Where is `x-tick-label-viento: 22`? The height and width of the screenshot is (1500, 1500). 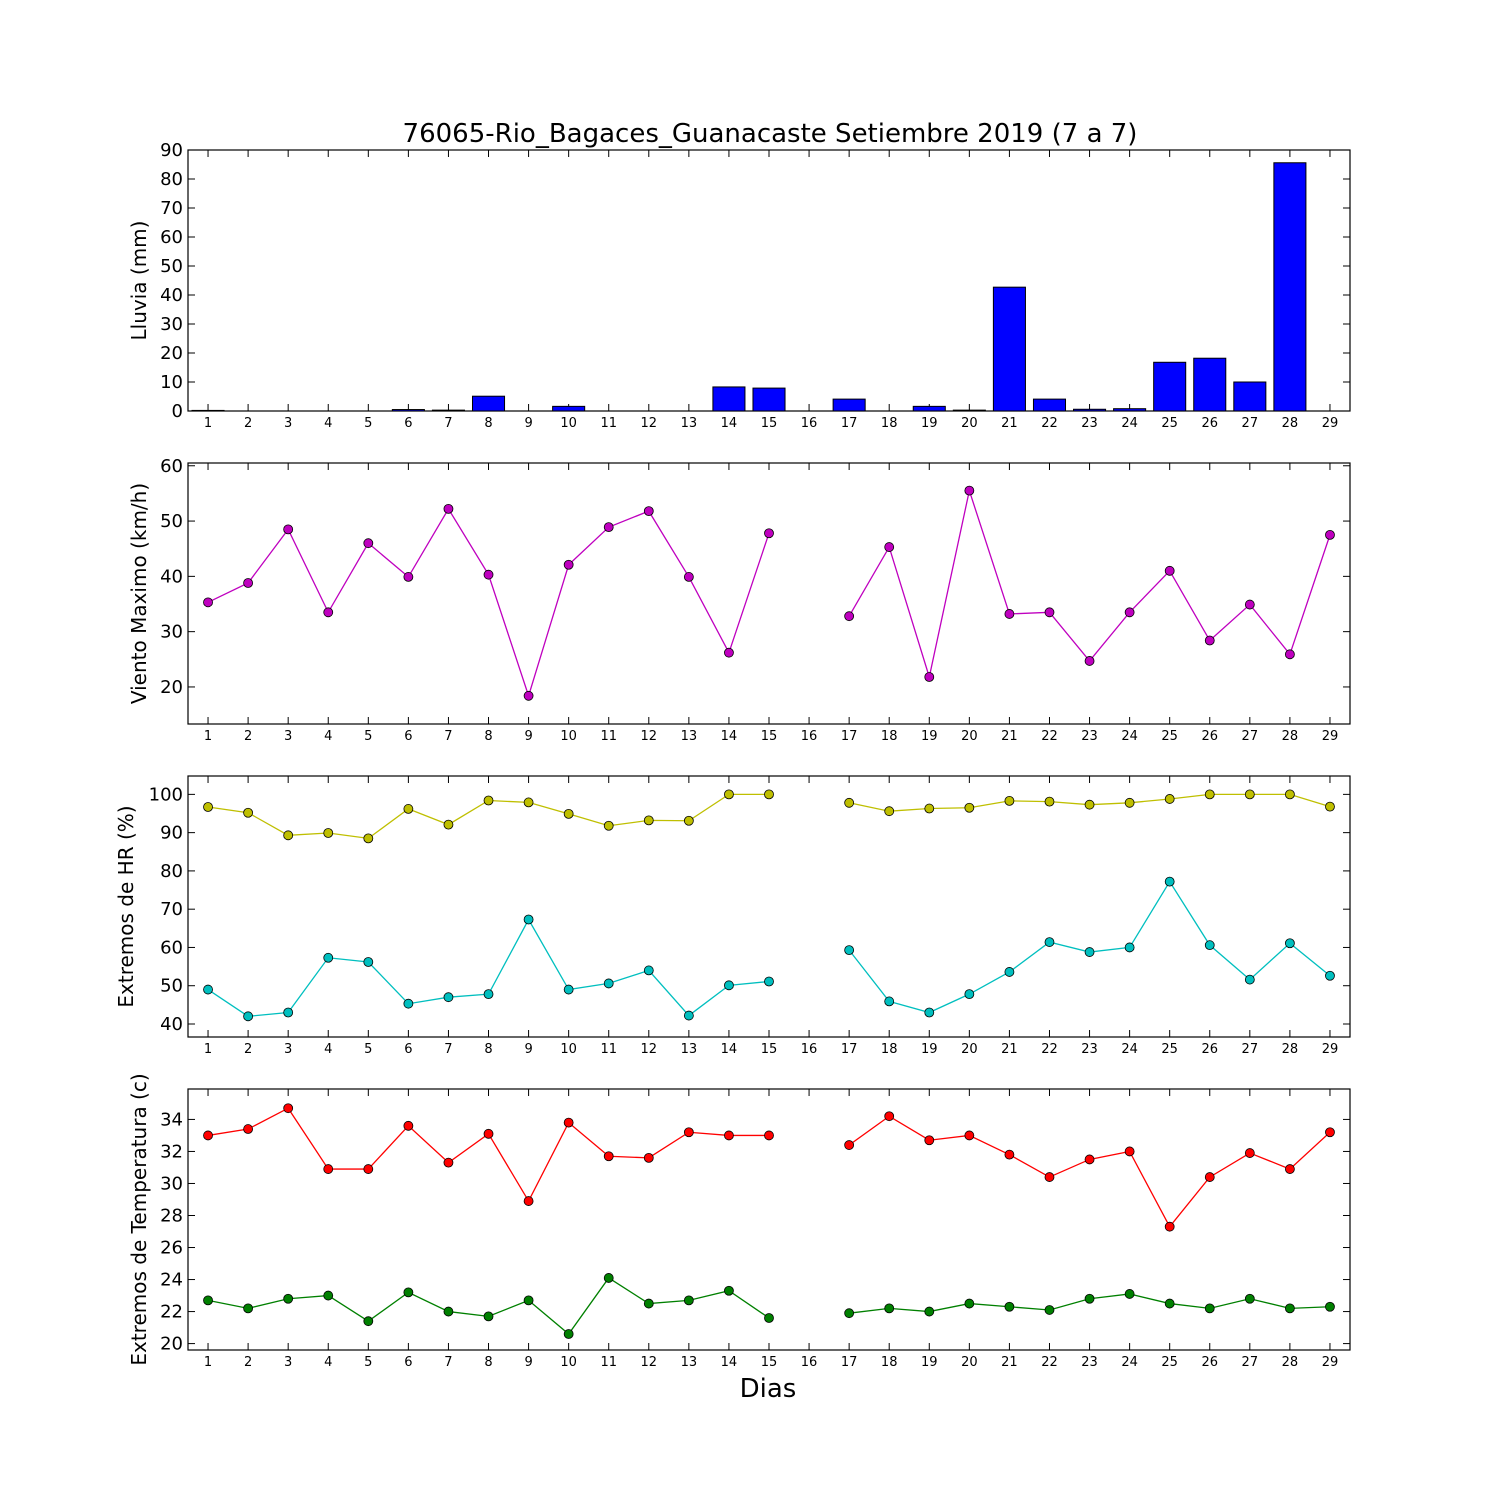
x-tick-label-viento: 22 is located at coordinates (1049, 736).